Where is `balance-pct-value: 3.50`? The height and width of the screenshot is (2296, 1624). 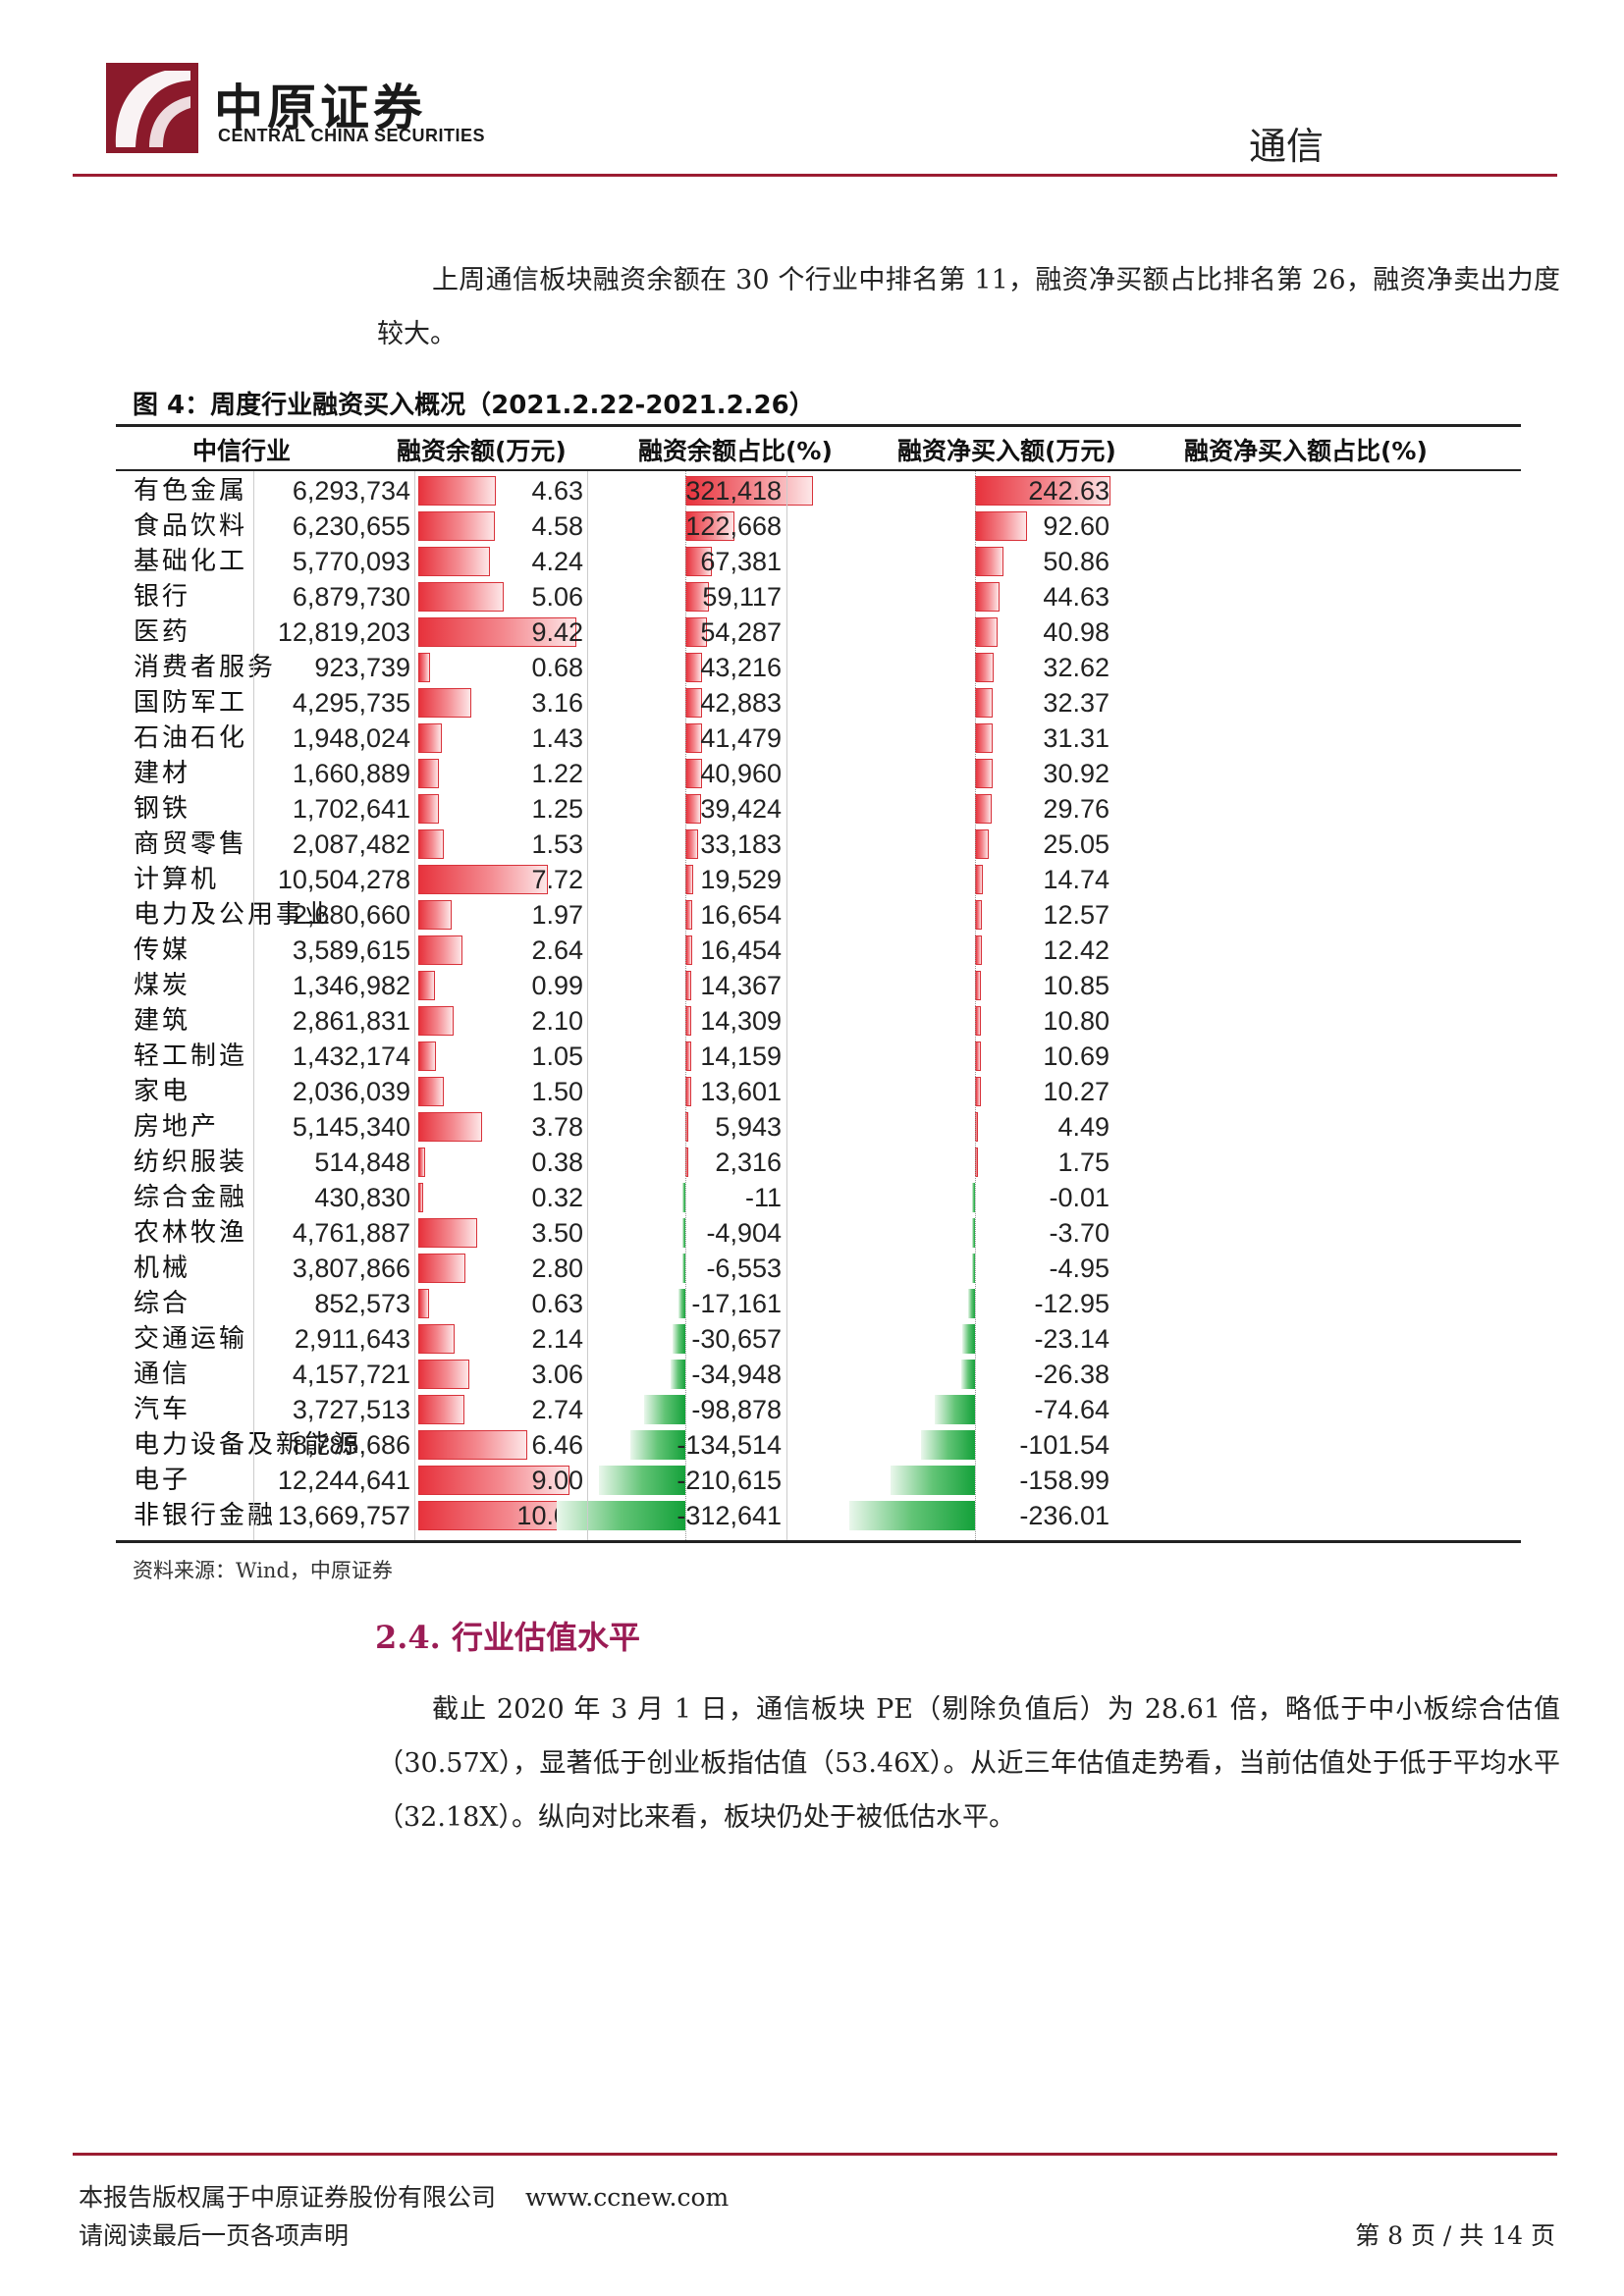 balance-pct-value: 3.50 is located at coordinates (557, 1233).